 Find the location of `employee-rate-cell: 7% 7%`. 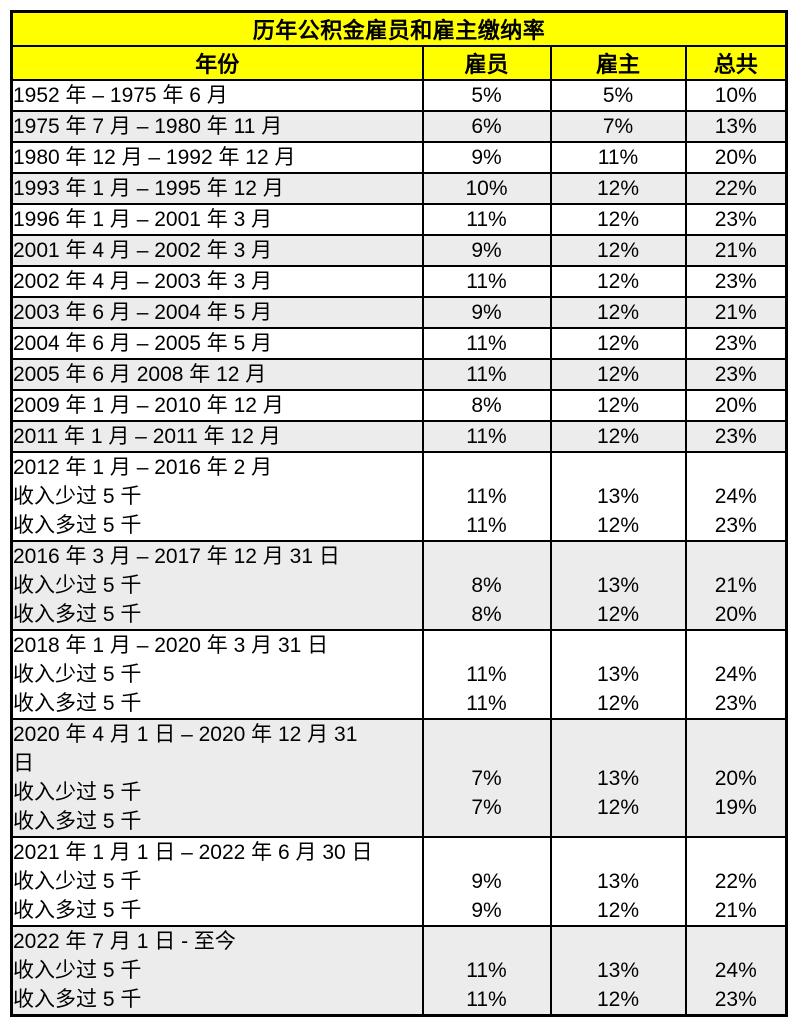

employee-rate-cell: 7% 7% is located at coordinates (486, 778).